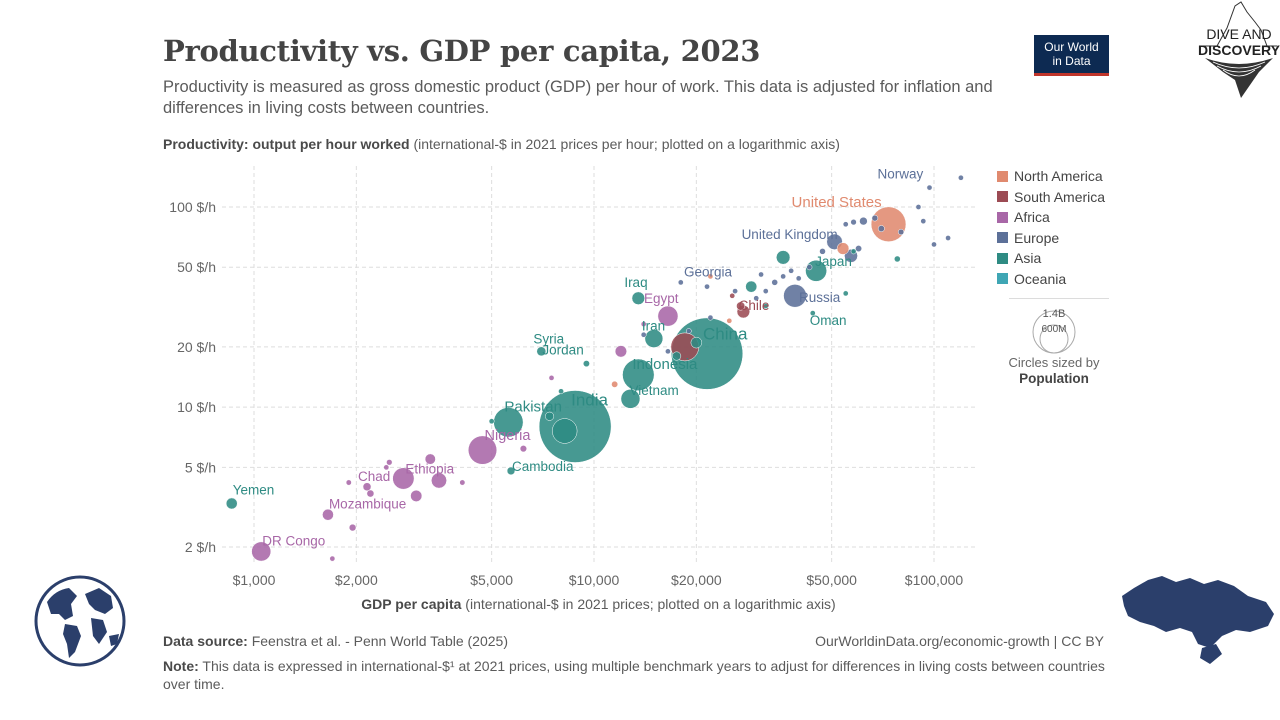 The width and height of the screenshot is (1280, 720). What do you see at coordinates (508, 436) in the screenshot?
I see `point-label-nigeria: Nigeria` at bounding box center [508, 436].